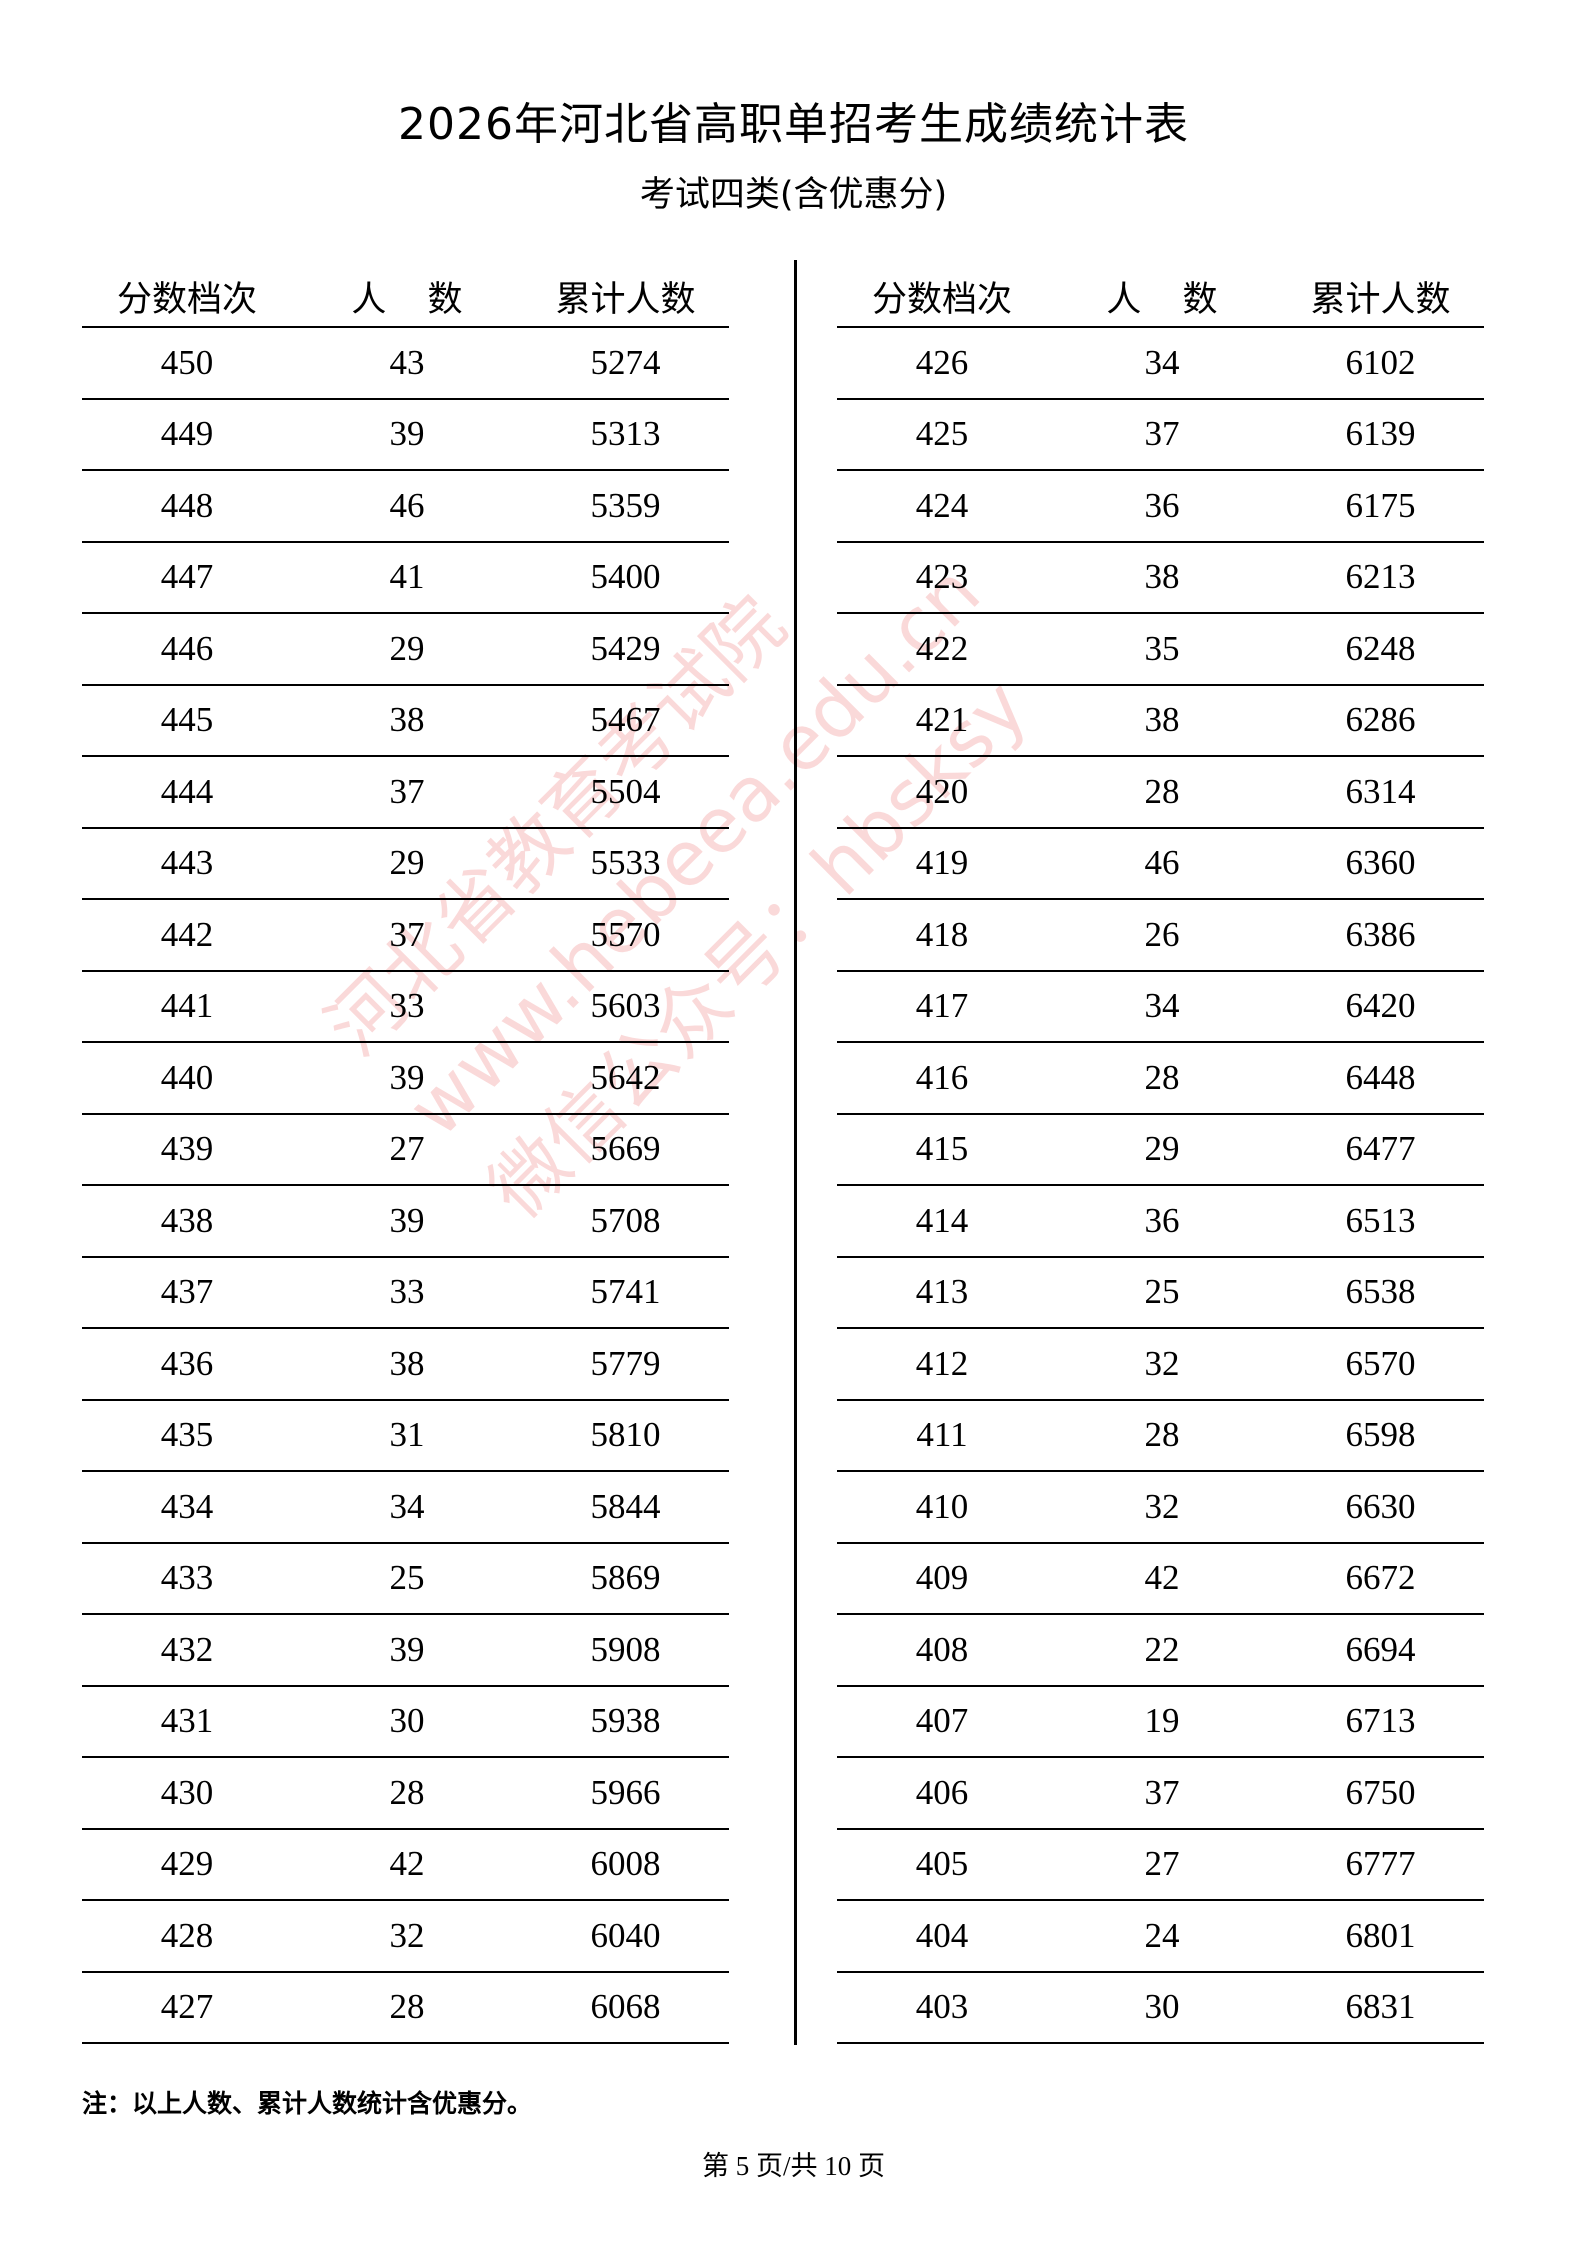  I want to click on score-cell: 439, so click(187, 1149).